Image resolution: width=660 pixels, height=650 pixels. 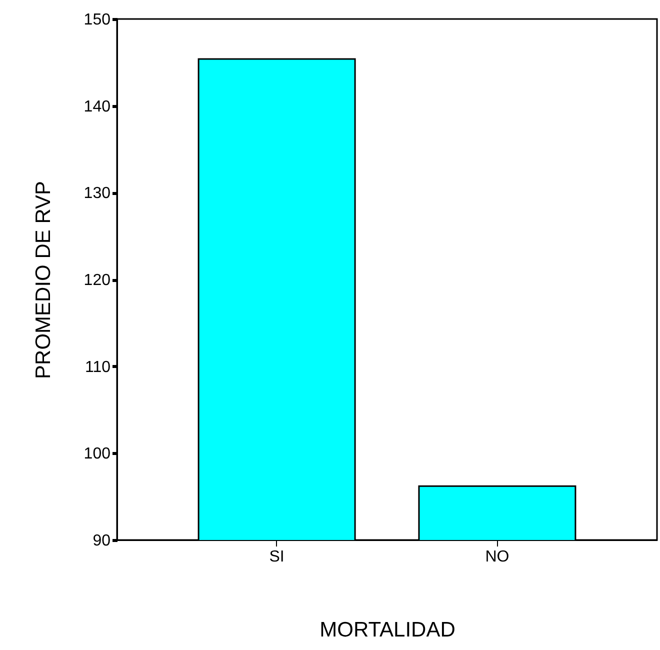 I want to click on y-tick-label: 110, so click(x=97, y=367).